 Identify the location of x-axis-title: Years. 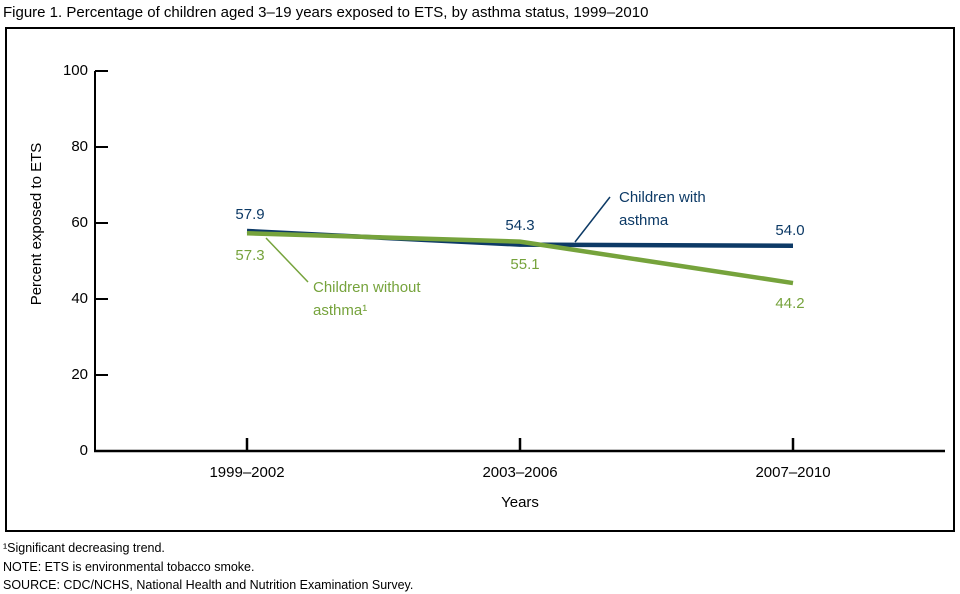
(520, 502).